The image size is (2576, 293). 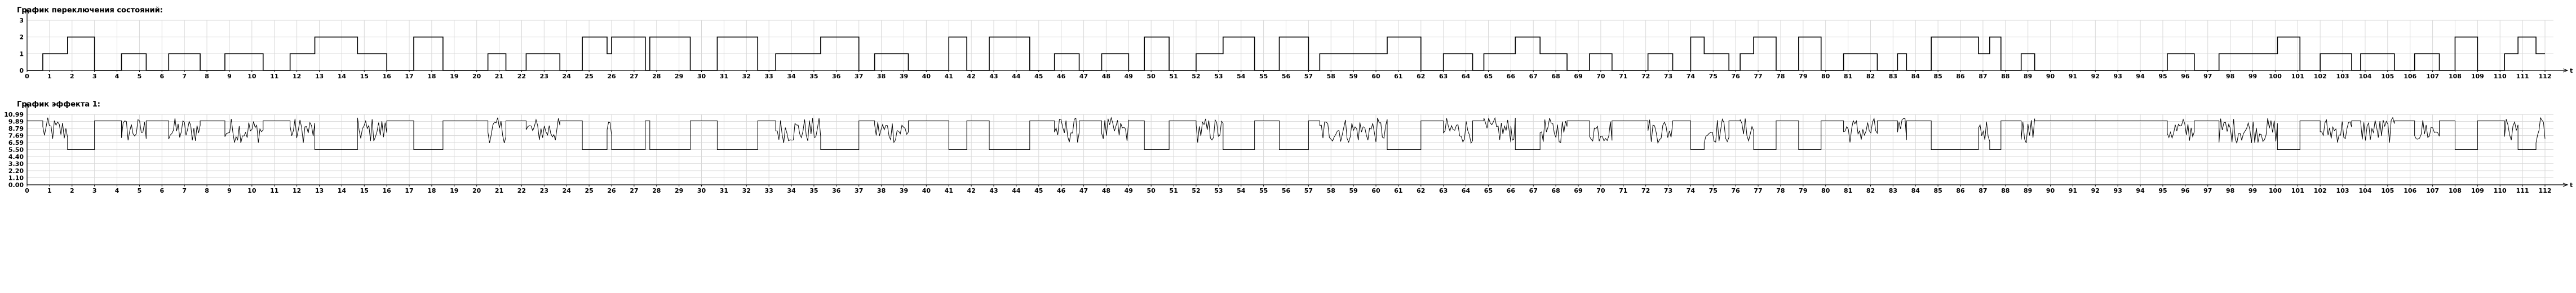 I want to click on x-tick-label: 40, so click(x=926, y=76).